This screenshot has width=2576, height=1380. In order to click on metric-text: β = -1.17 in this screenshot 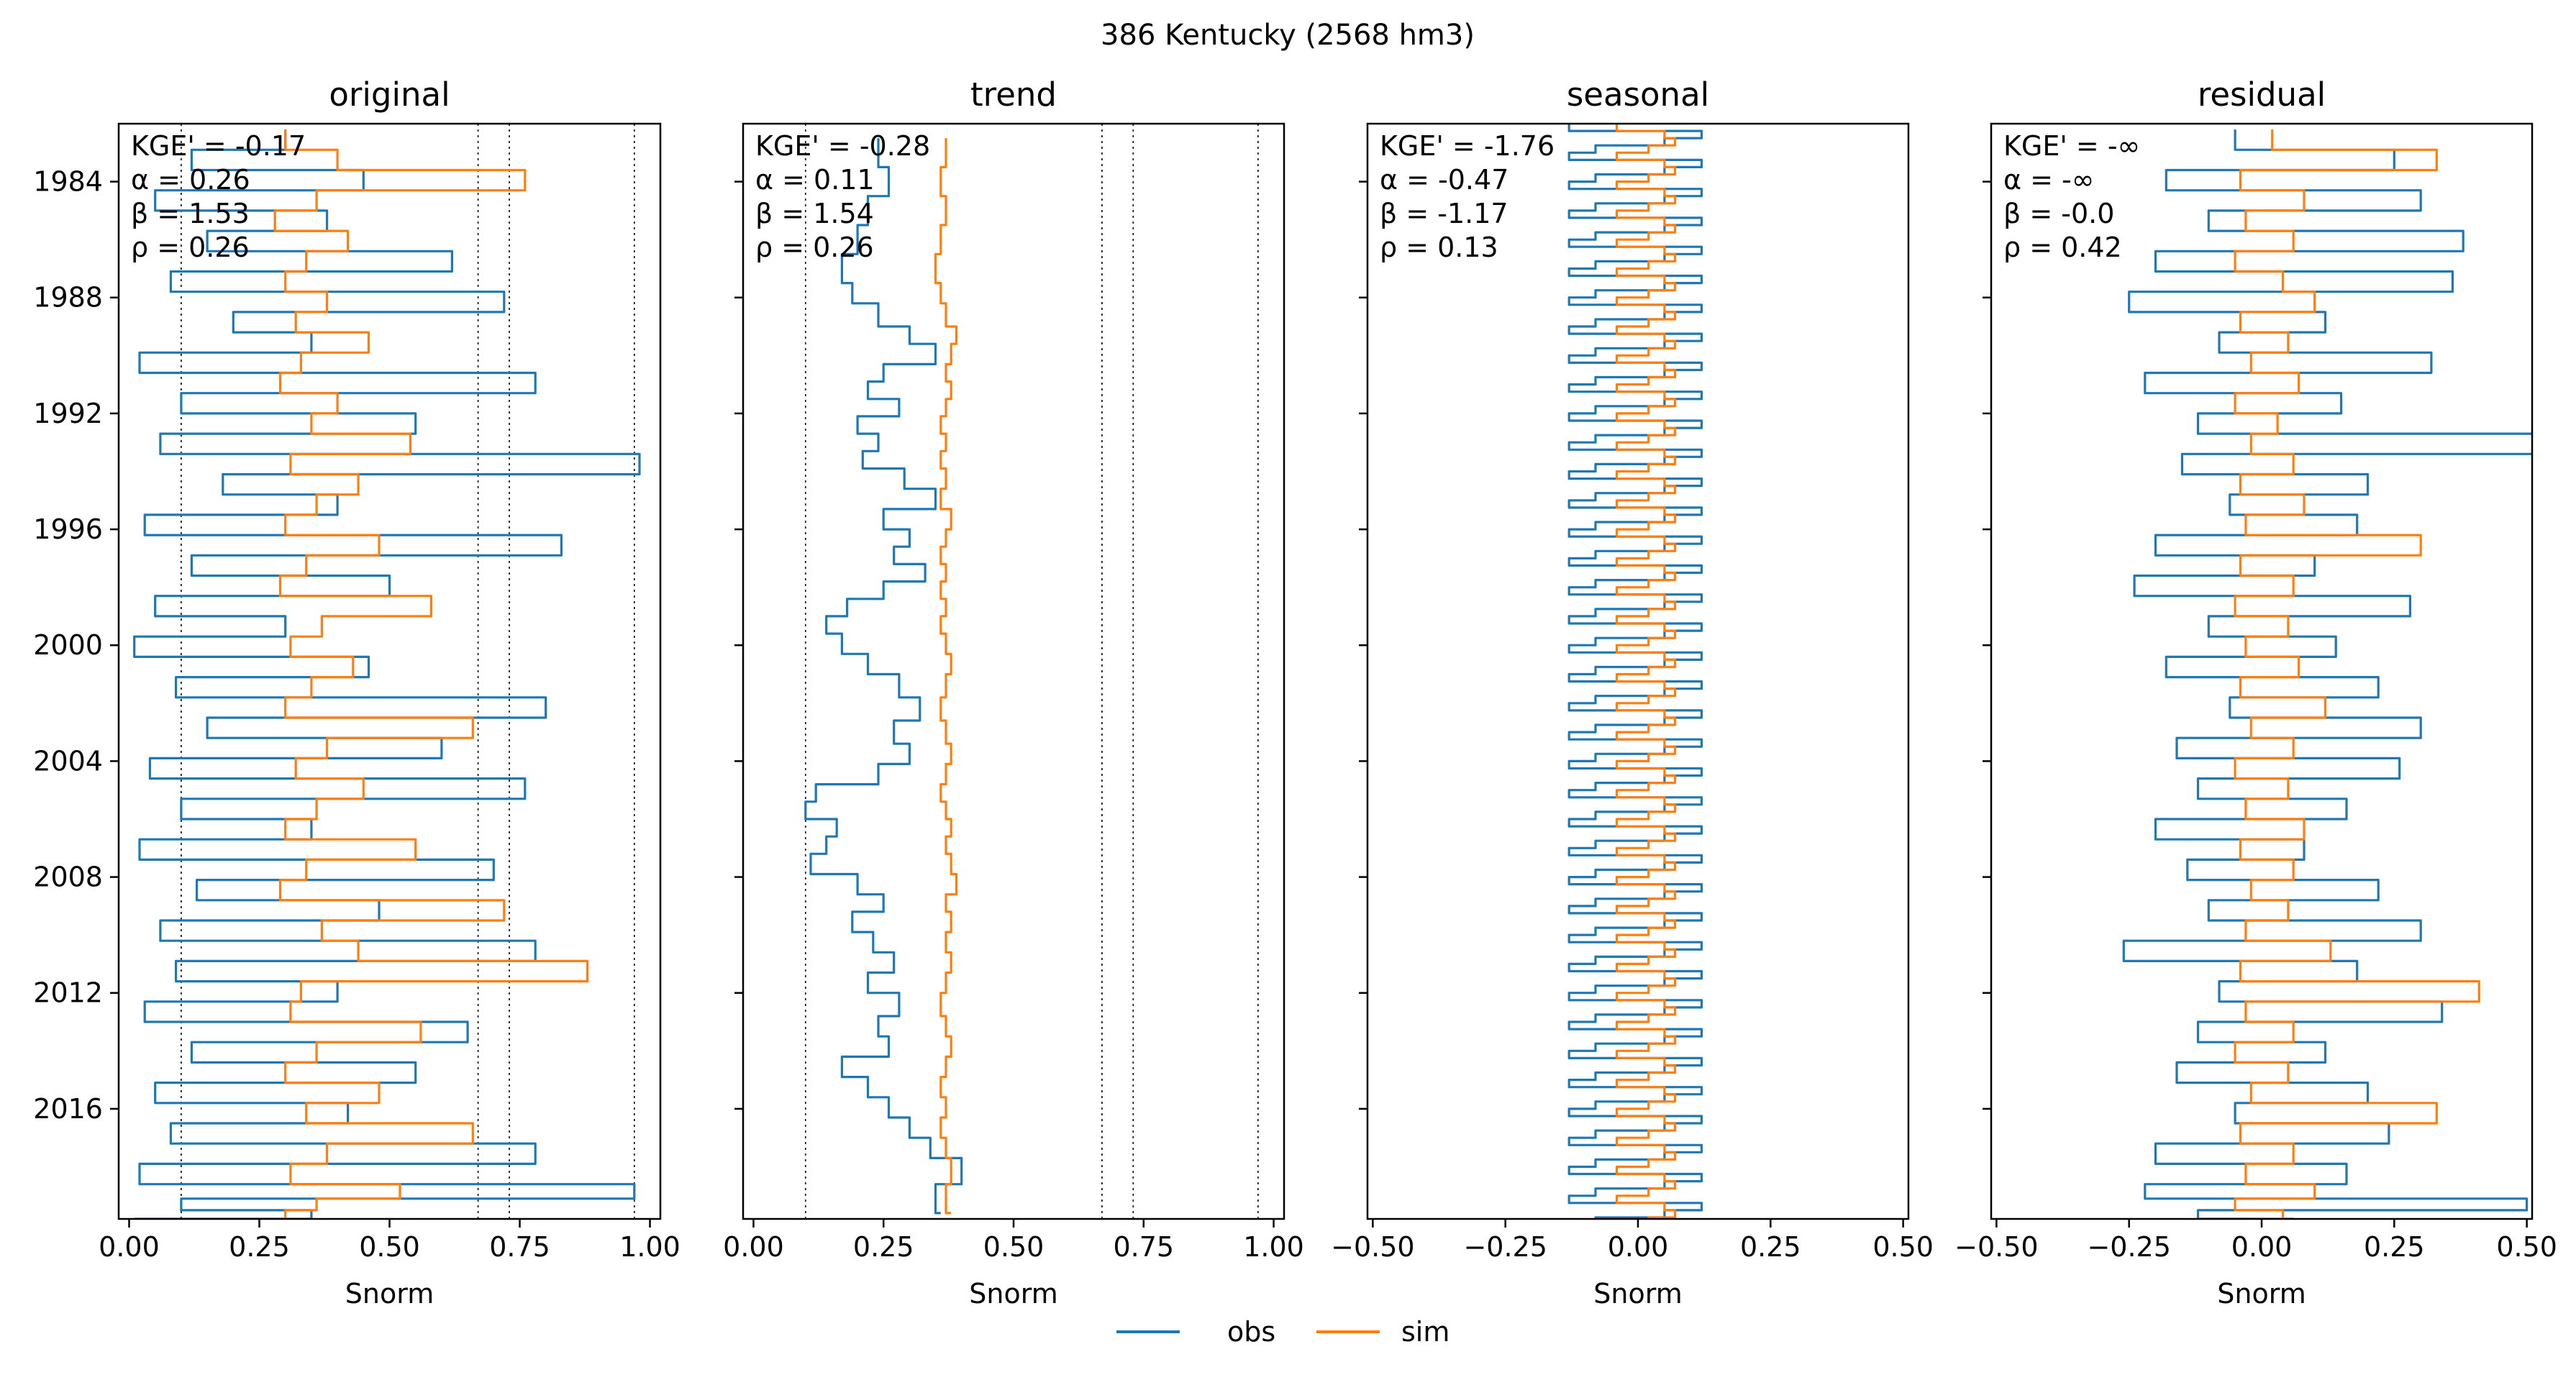, I will do `click(1444, 213)`.